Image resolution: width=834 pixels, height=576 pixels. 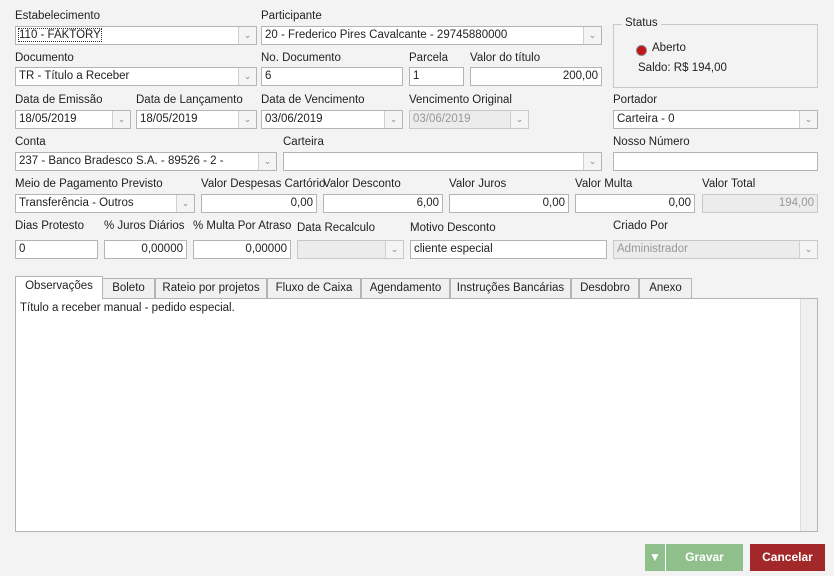 I want to click on estabelecimento-label: Estabelecimento, so click(x=58, y=16).